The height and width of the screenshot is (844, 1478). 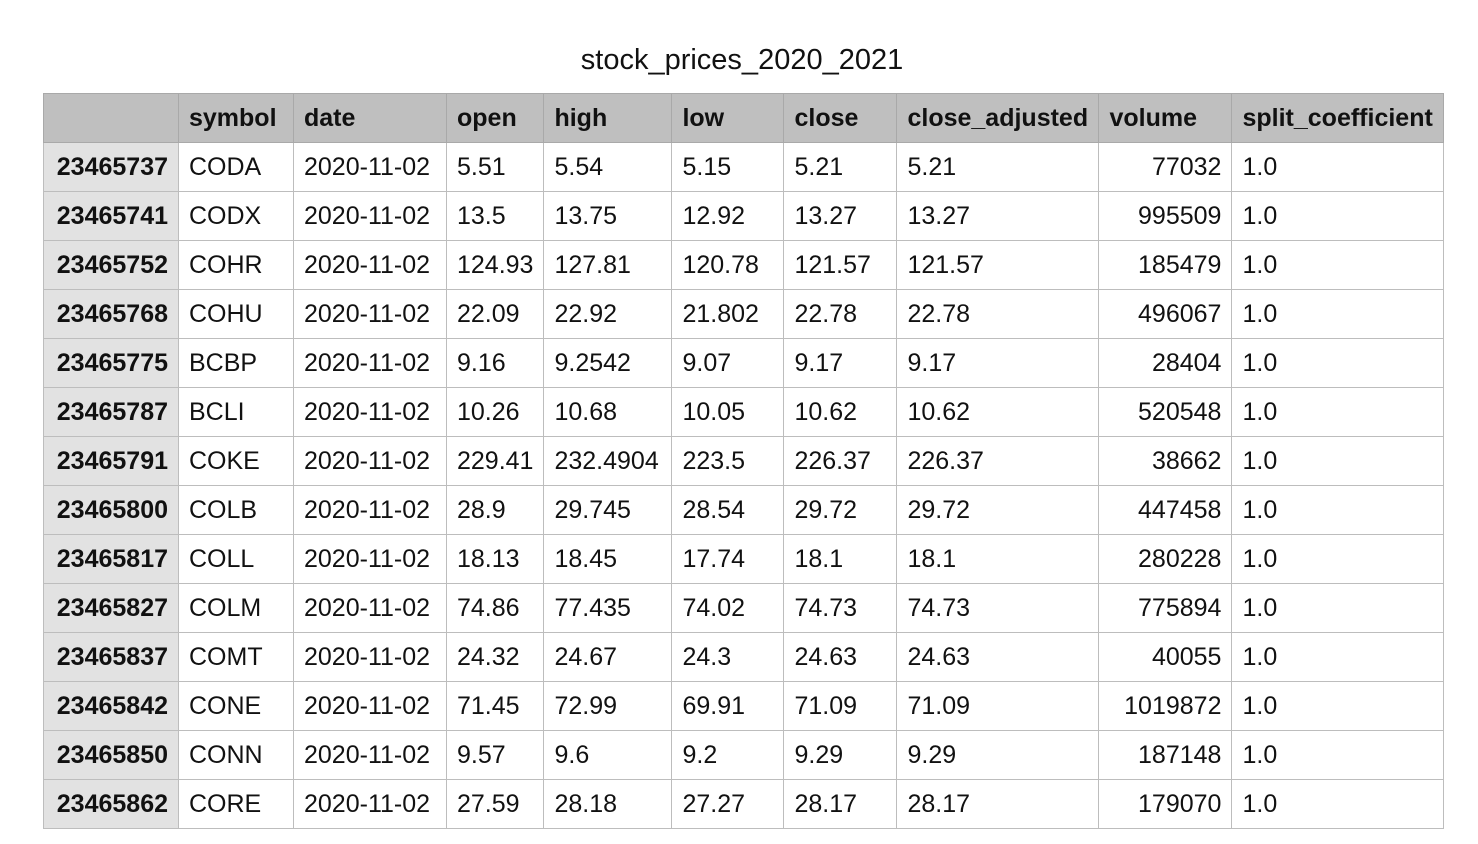 What do you see at coordinates (840, 461) in the screenshot?
I see `cell-close: 226.37` at bounding box center [840, 461].